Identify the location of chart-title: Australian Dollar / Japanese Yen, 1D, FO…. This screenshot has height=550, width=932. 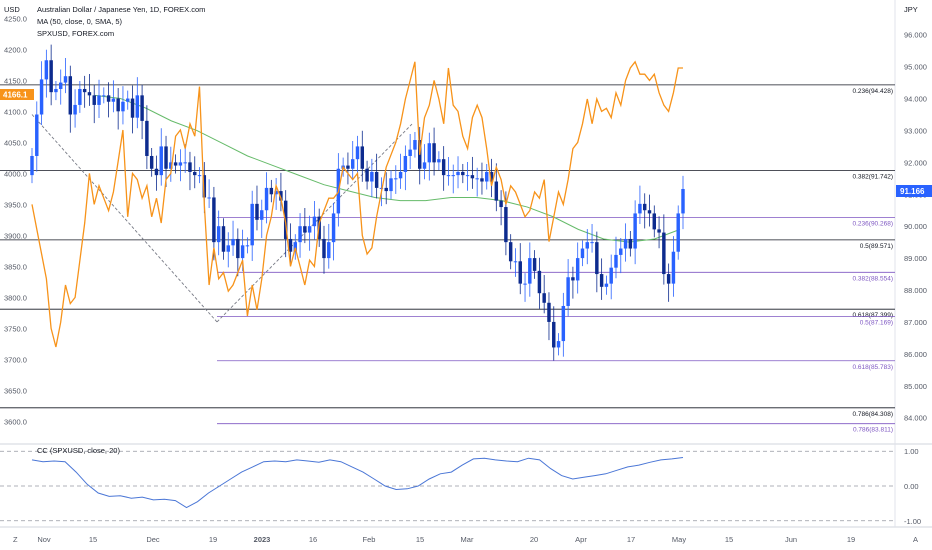
(121, 9).